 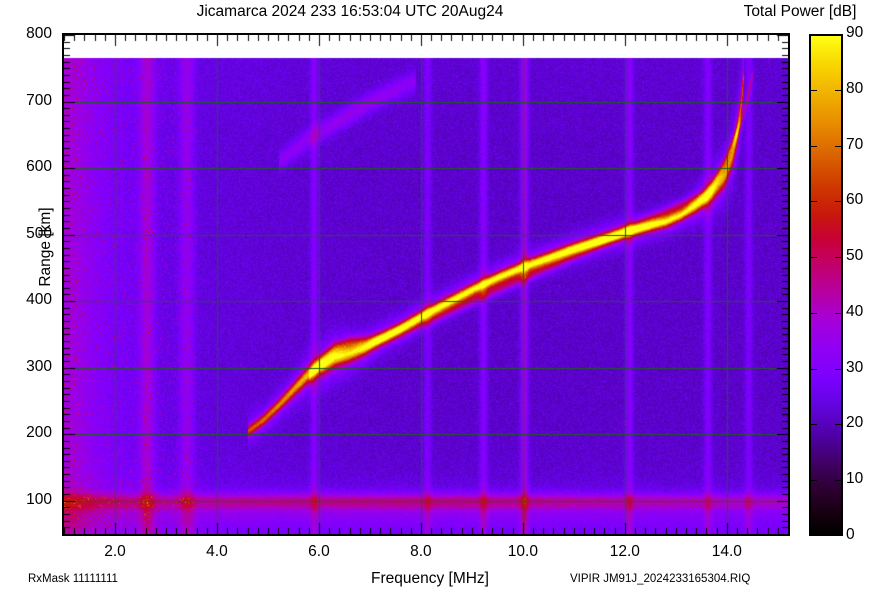 I want to click on y-tick-label: 500, so click(x=39, y=233).